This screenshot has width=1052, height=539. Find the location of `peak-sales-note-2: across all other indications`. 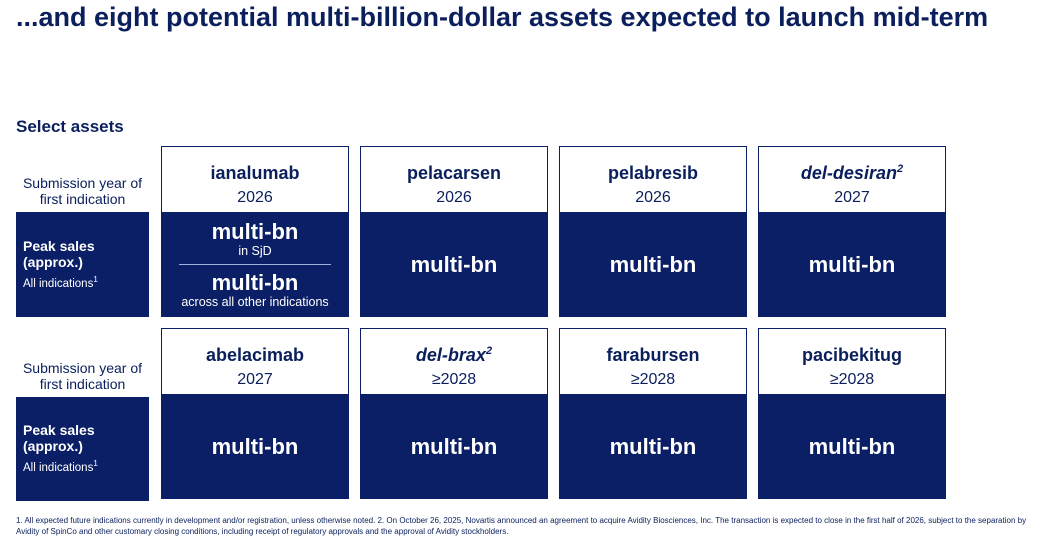

peak-sales-note-2: across all other indications is located at coordinates (255, 302).